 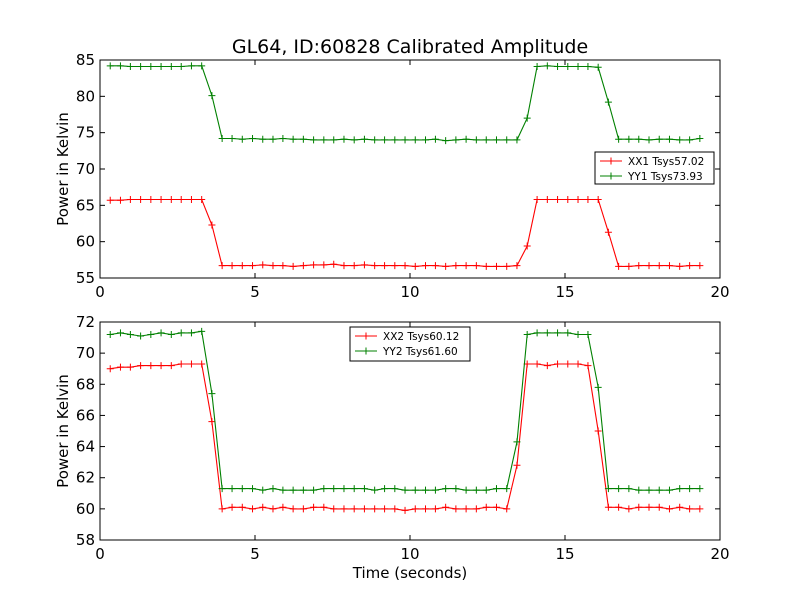 What do you see at coordinates (410, 47) in the screenshot?
I see `chart-title: GL64, ID:60828 Calibrated Amplitude` at bounding box center [410, 47].